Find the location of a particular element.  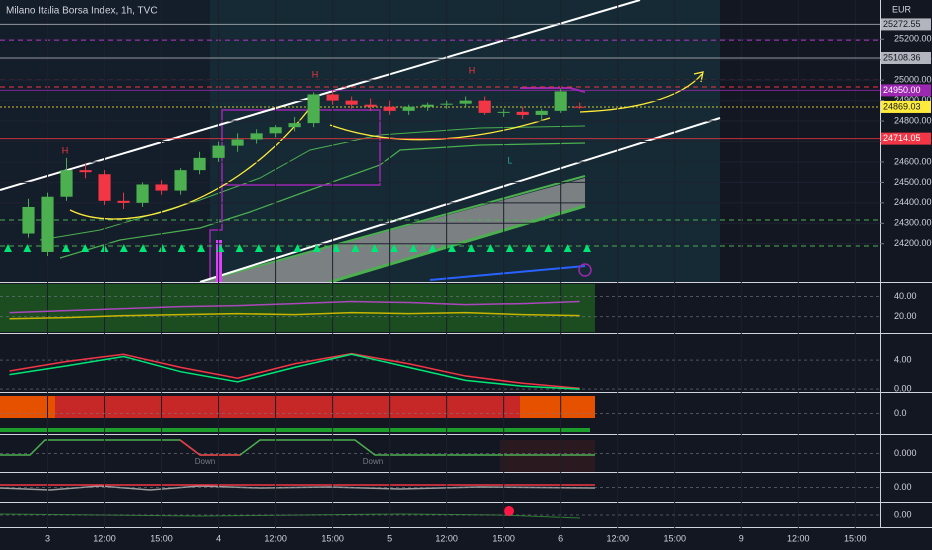

y-tick-label: 24500.00 is located at coordinates (913, 182).